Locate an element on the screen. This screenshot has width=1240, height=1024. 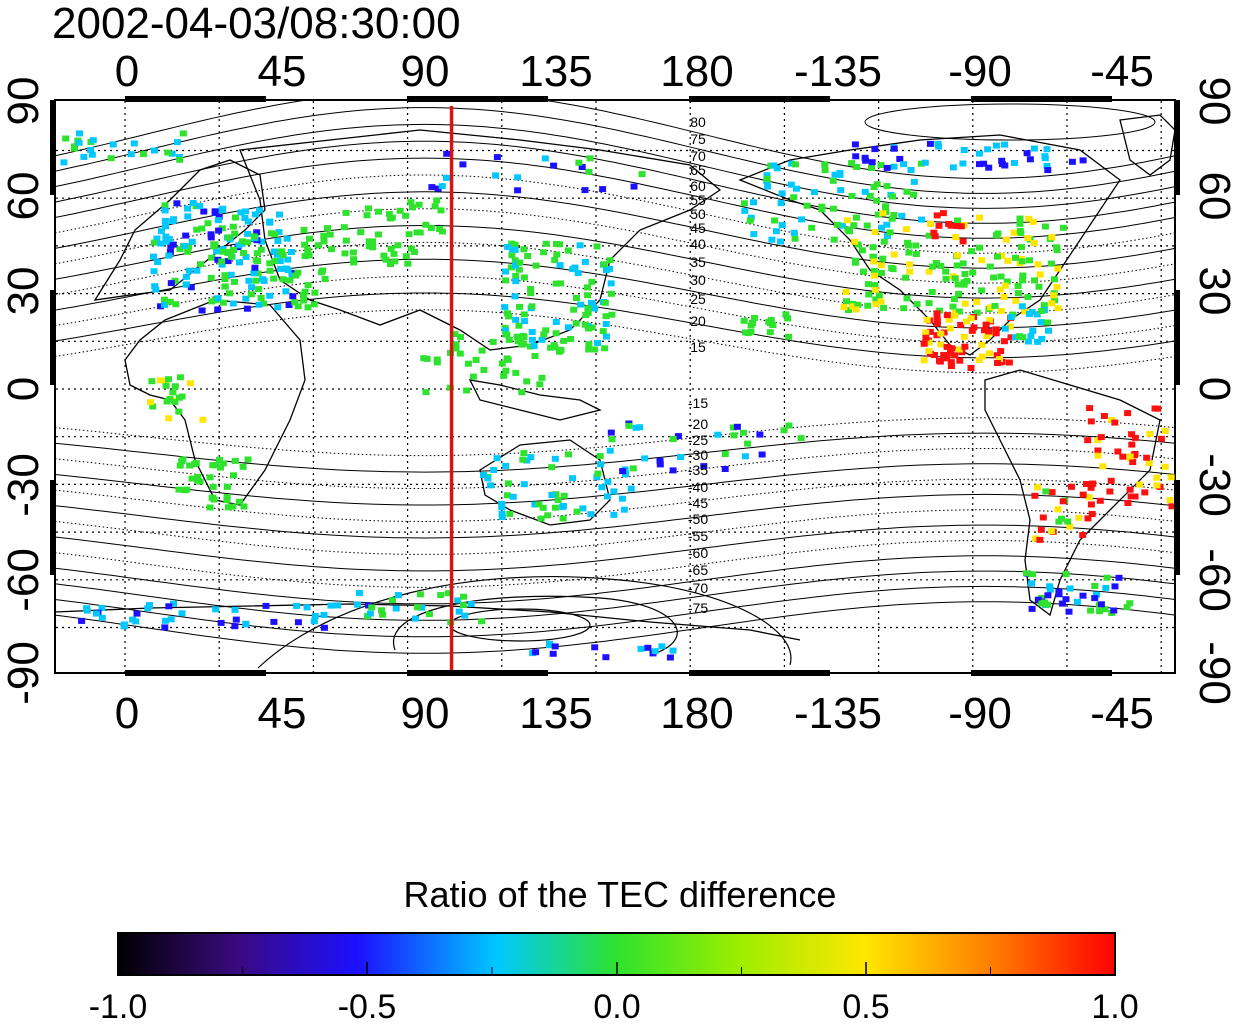
lon-tick-bottom: 0 is located at coordinates (127, 713).